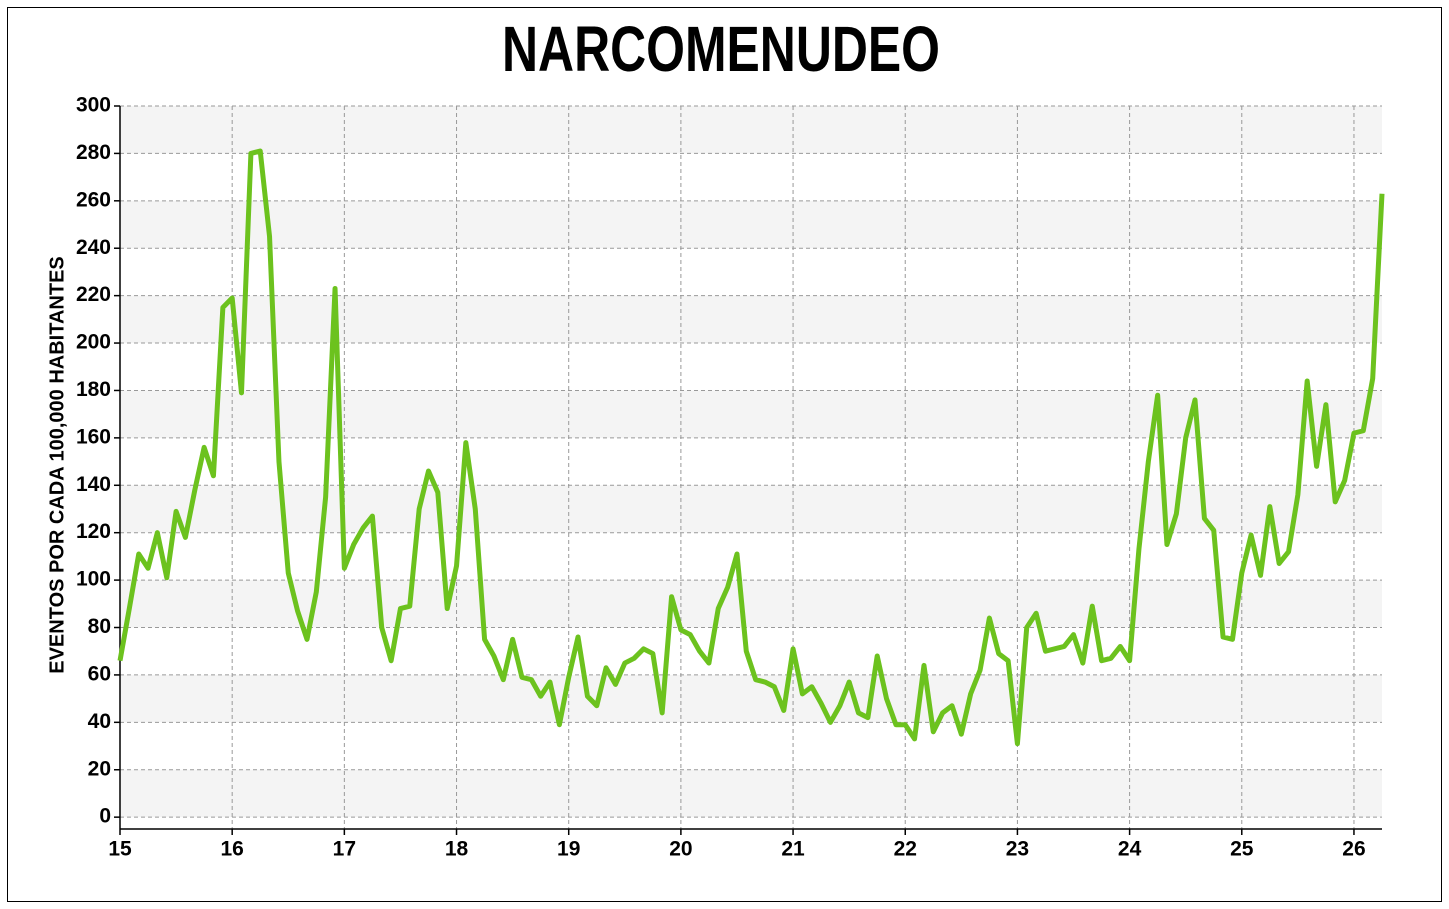 The image size is (1449, 909). What do you see at coordinates (99, 626) in the screenshot?
I see `y-tick-label: 80` at bounding box center [99, 626].